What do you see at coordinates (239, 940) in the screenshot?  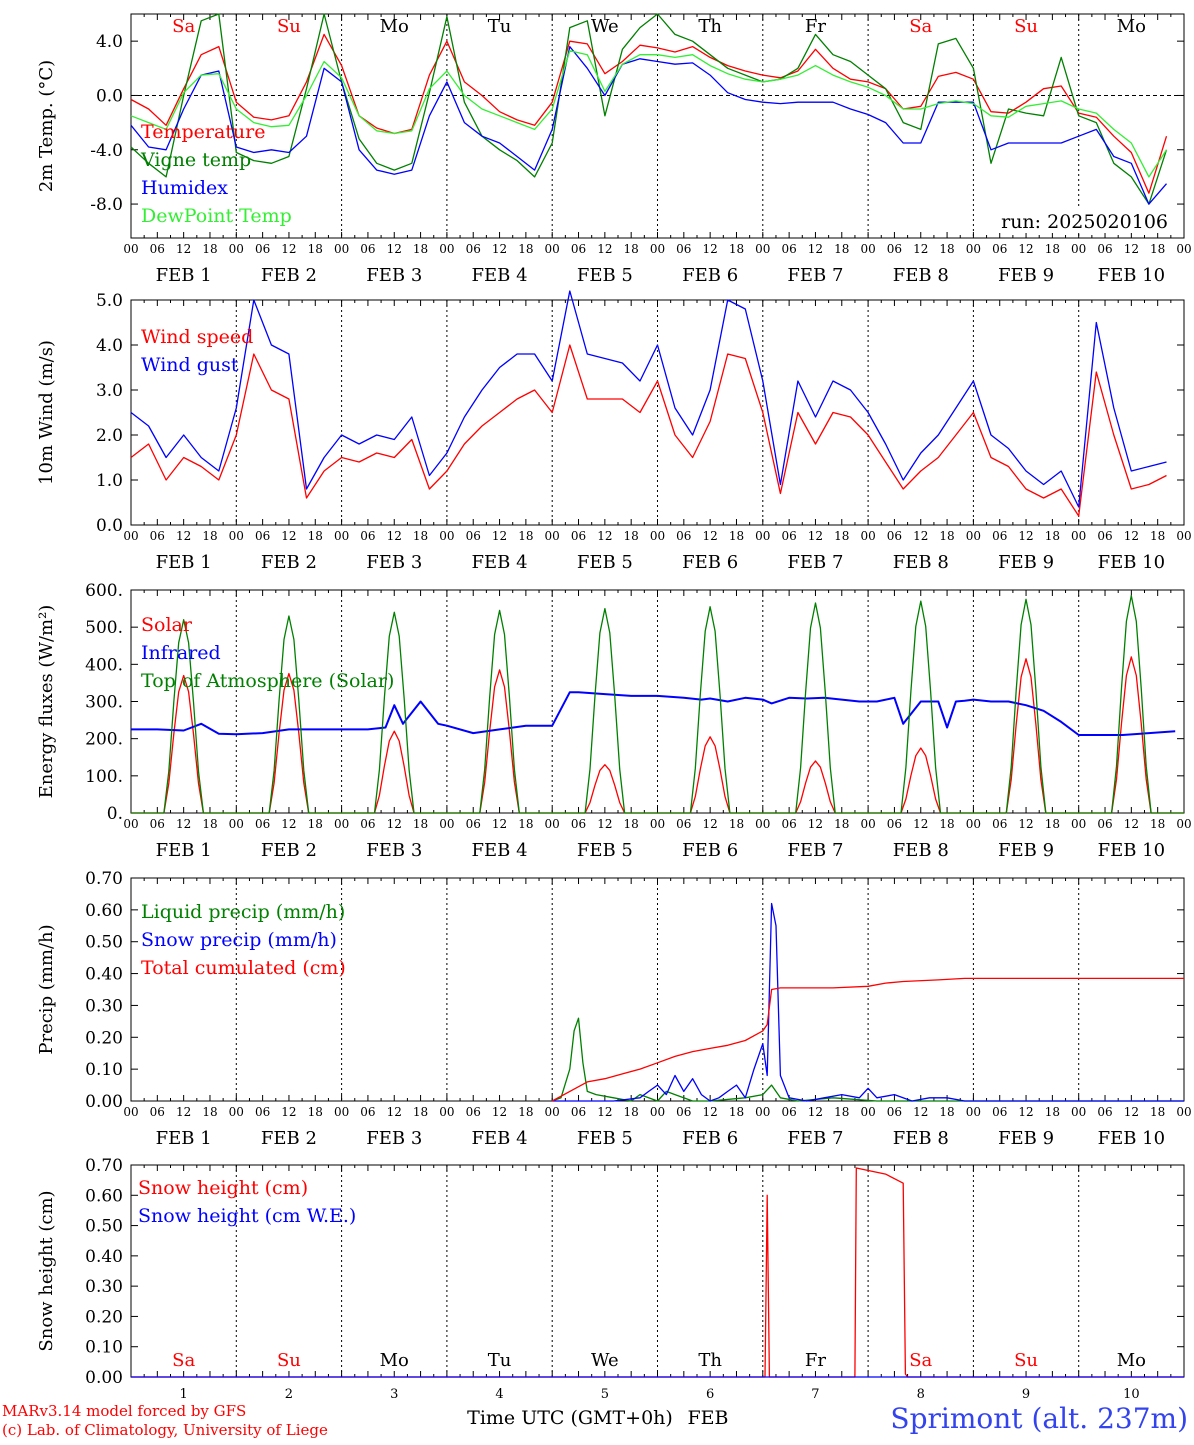 I see `legend-entry: Snow precip (mm/h)` at bounding box center [239, 940].